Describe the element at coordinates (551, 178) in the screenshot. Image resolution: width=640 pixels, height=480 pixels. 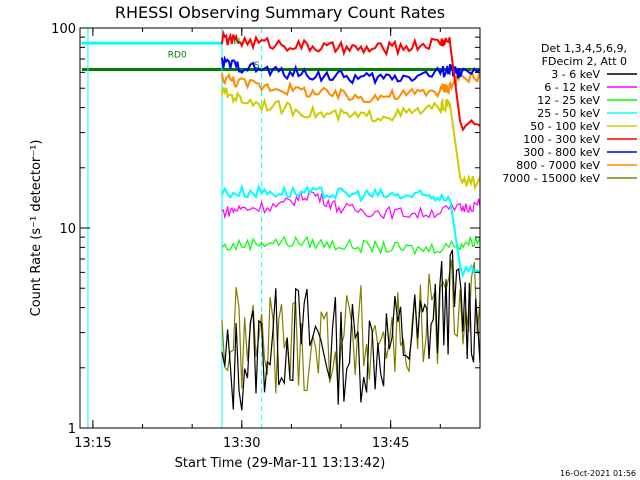
I see `legend-entry-label: 7000 - 15000 keV` at that location.